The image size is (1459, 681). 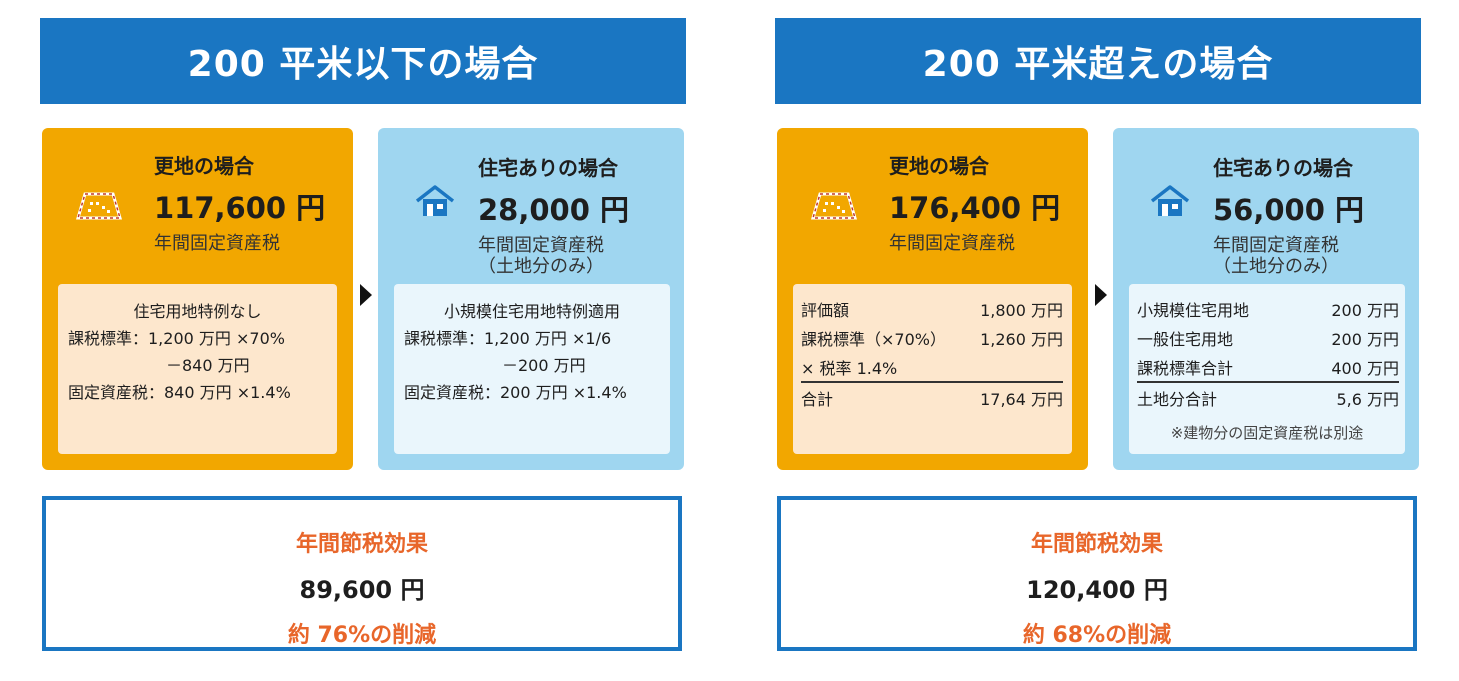 What do you see at coordinates (531, 311) in the screenshot?
I see `detail-title: 小規模住宅用地特例適用` at bounding box center [531, 311].